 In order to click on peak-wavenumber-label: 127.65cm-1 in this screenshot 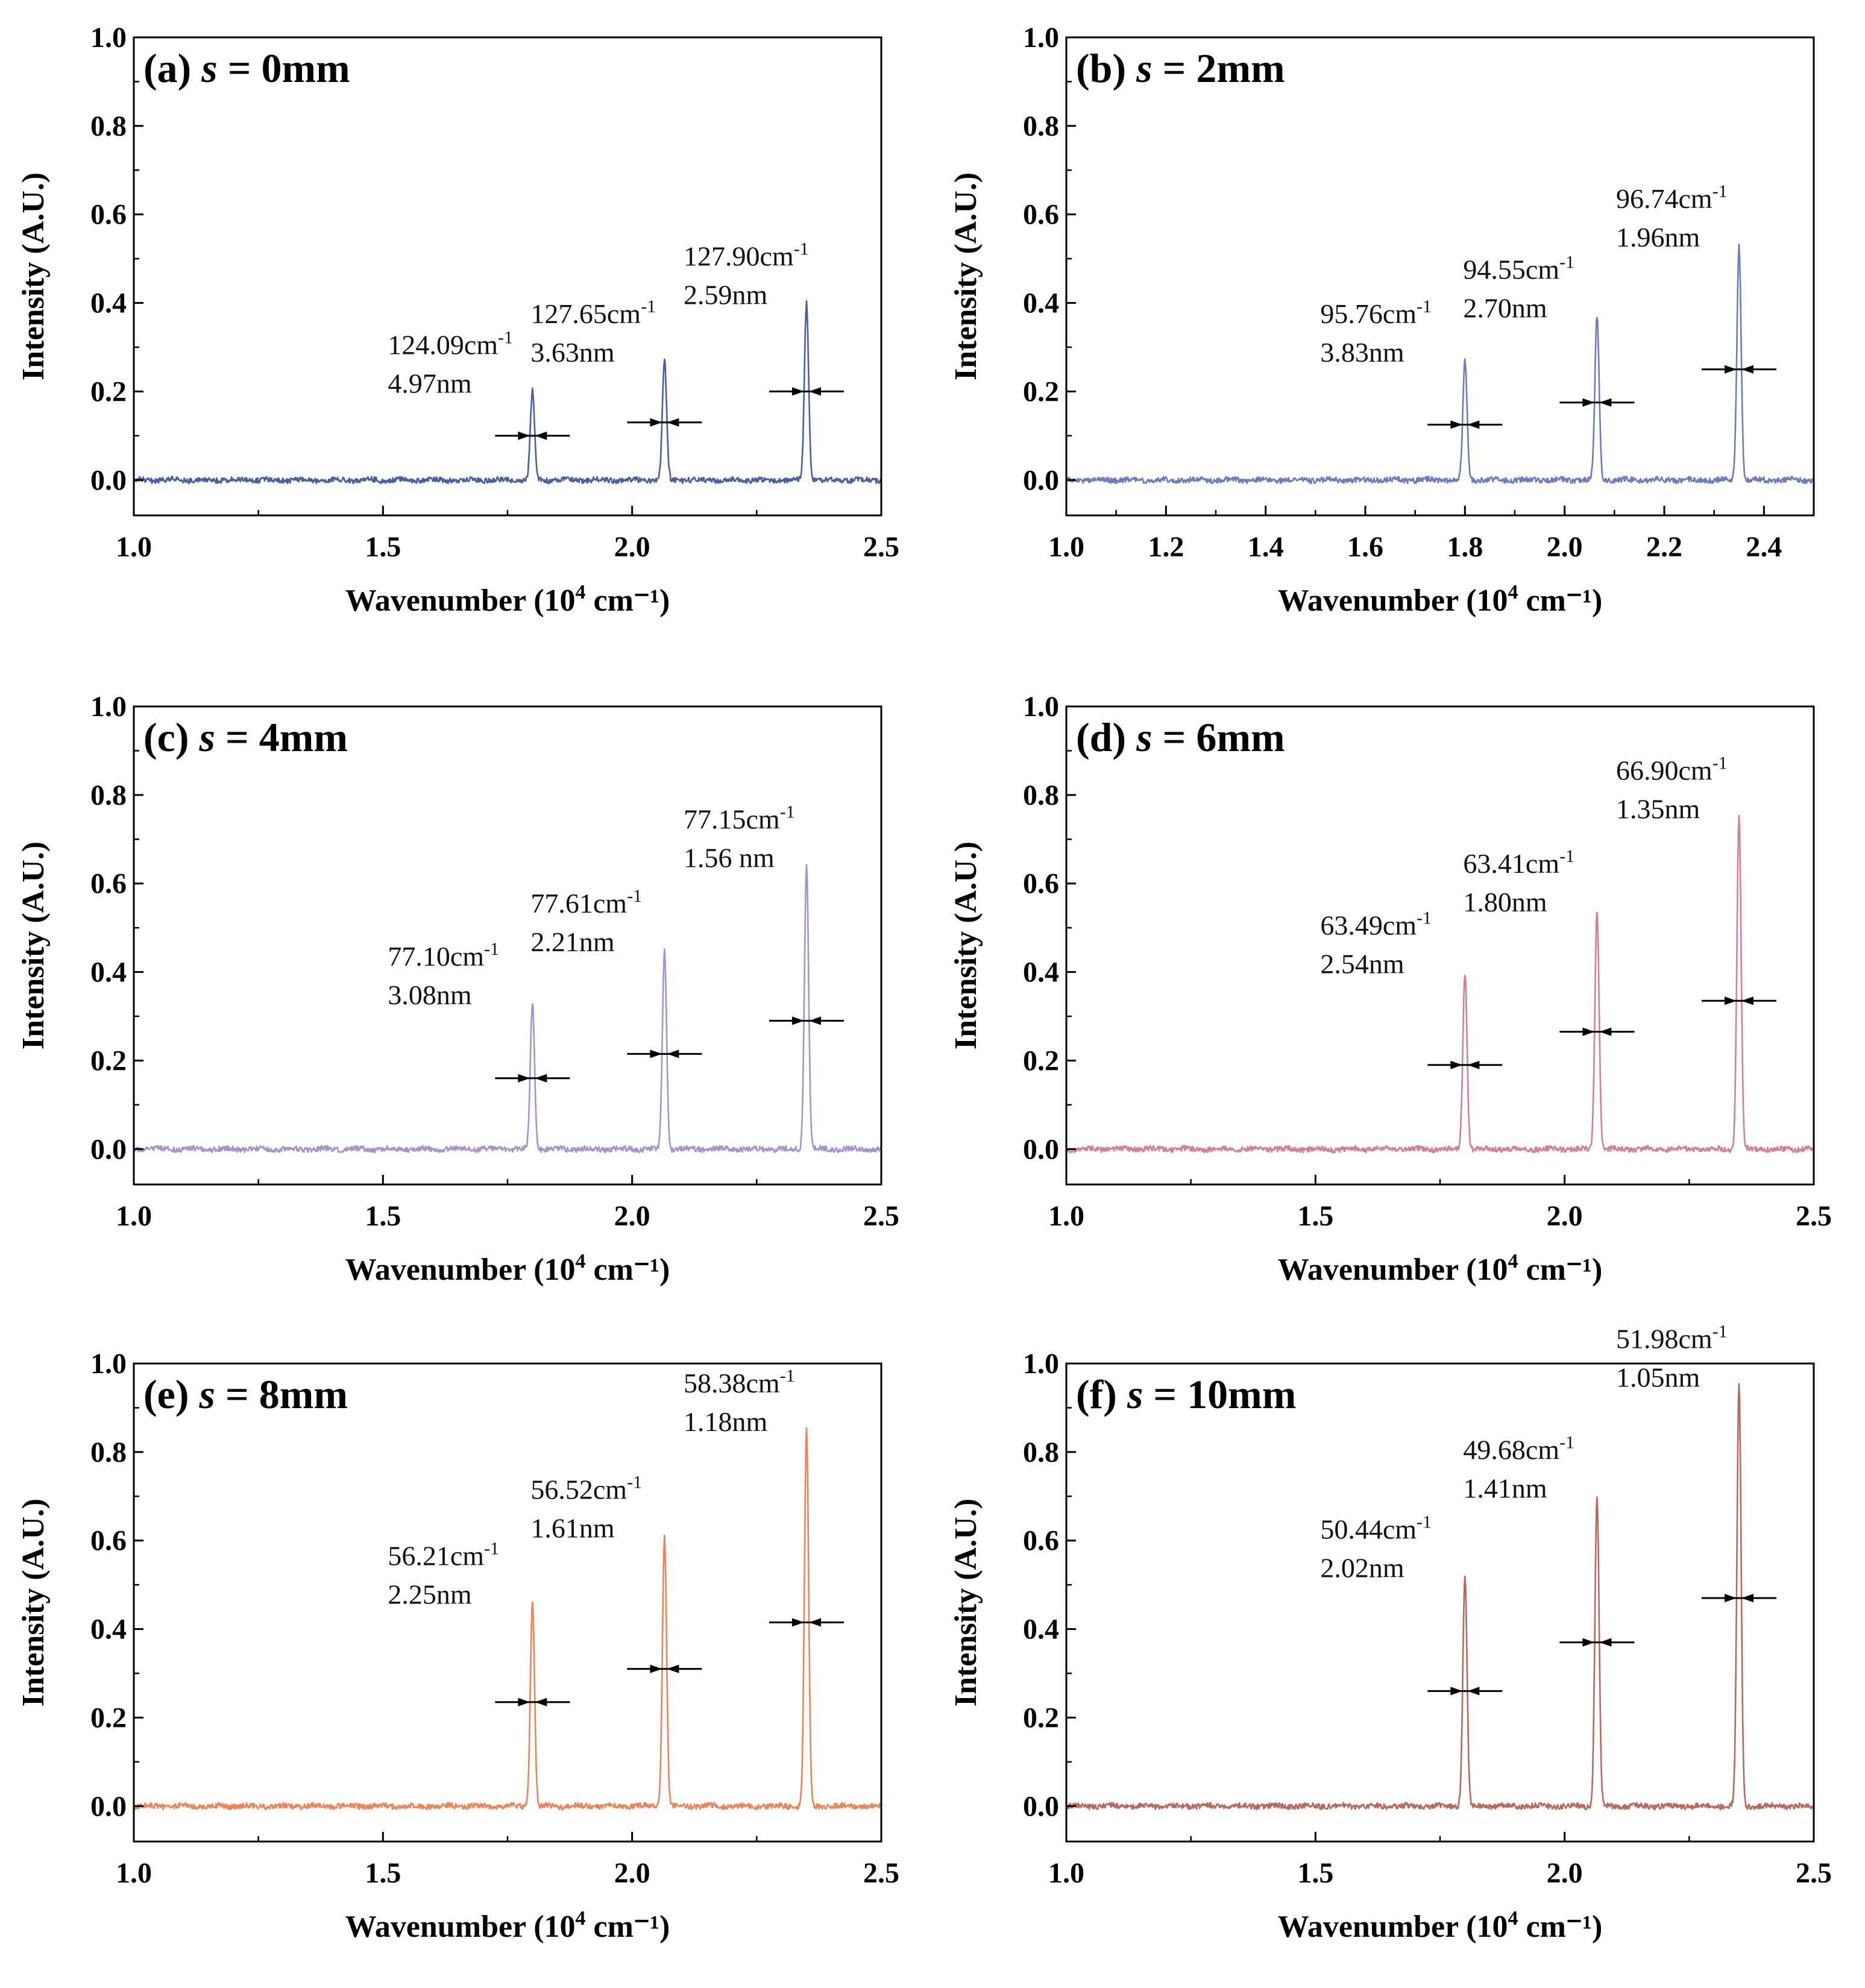, I will do `click(593, 313)`.